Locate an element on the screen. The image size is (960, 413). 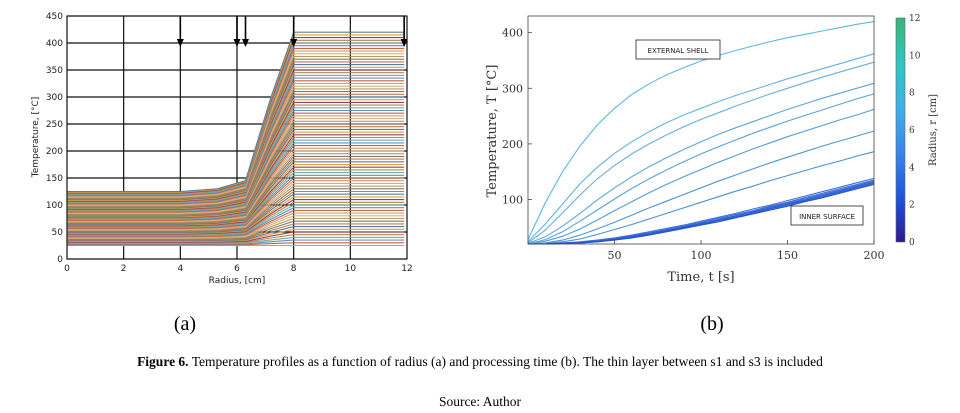
x-tick-label-b: 100 is located at coordinates (701, 255).